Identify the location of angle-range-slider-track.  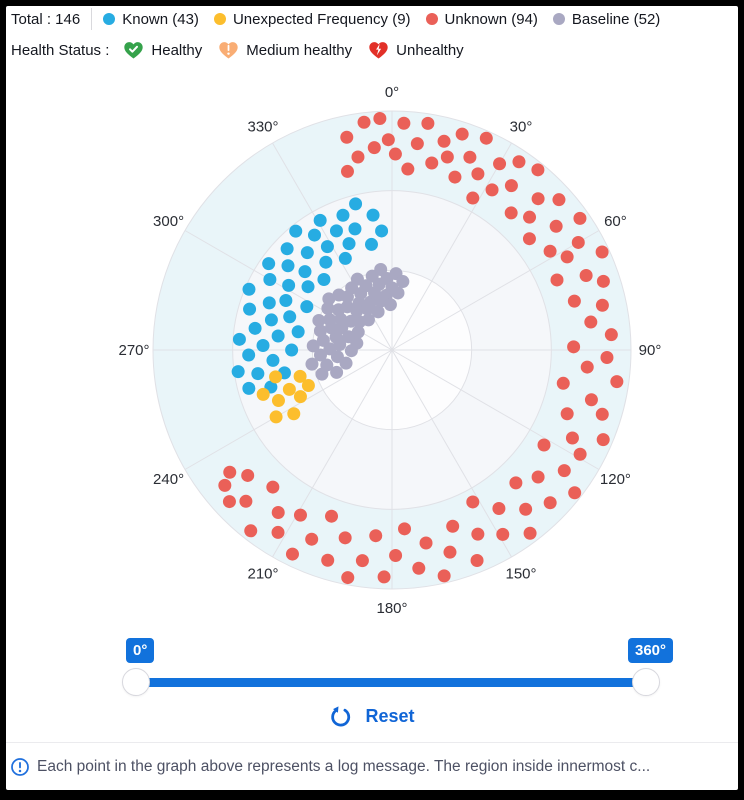
(391, 682).